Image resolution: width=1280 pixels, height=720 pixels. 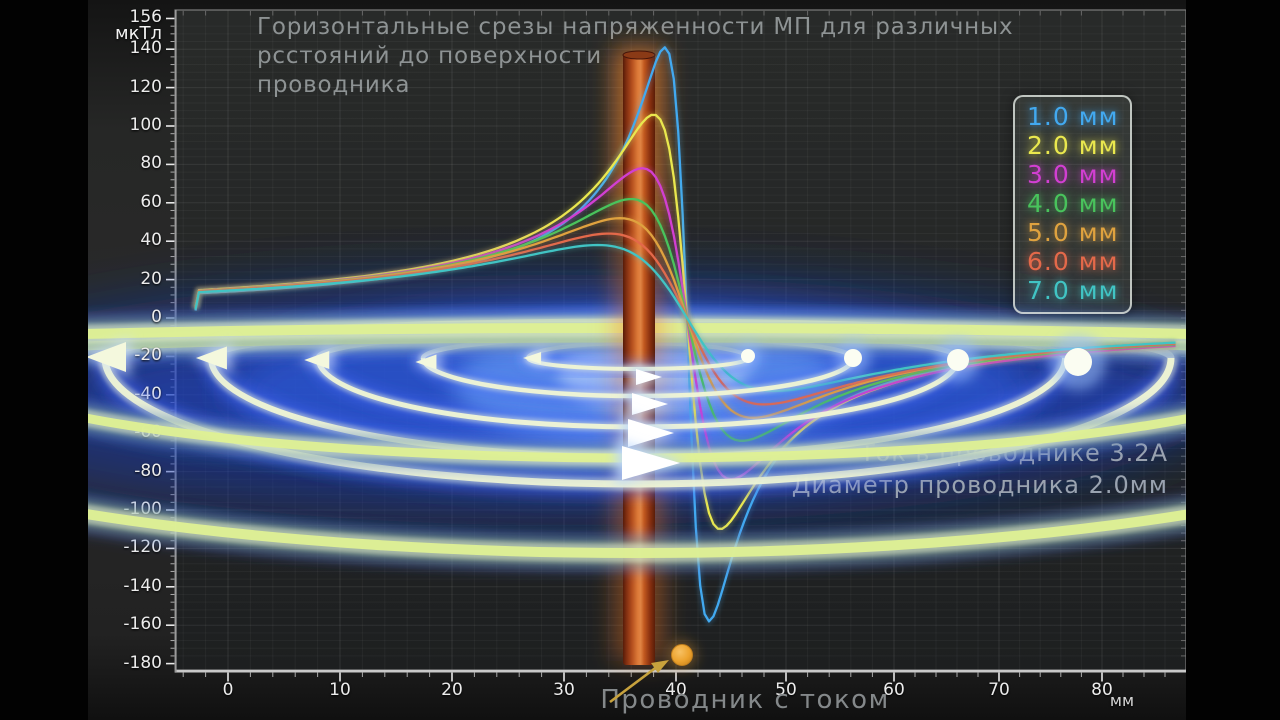 What do you see at coordinates (1073, 261) in the screenshot?
I see `legend-item: 6.0 мм` at bounding box center [1073, 261].